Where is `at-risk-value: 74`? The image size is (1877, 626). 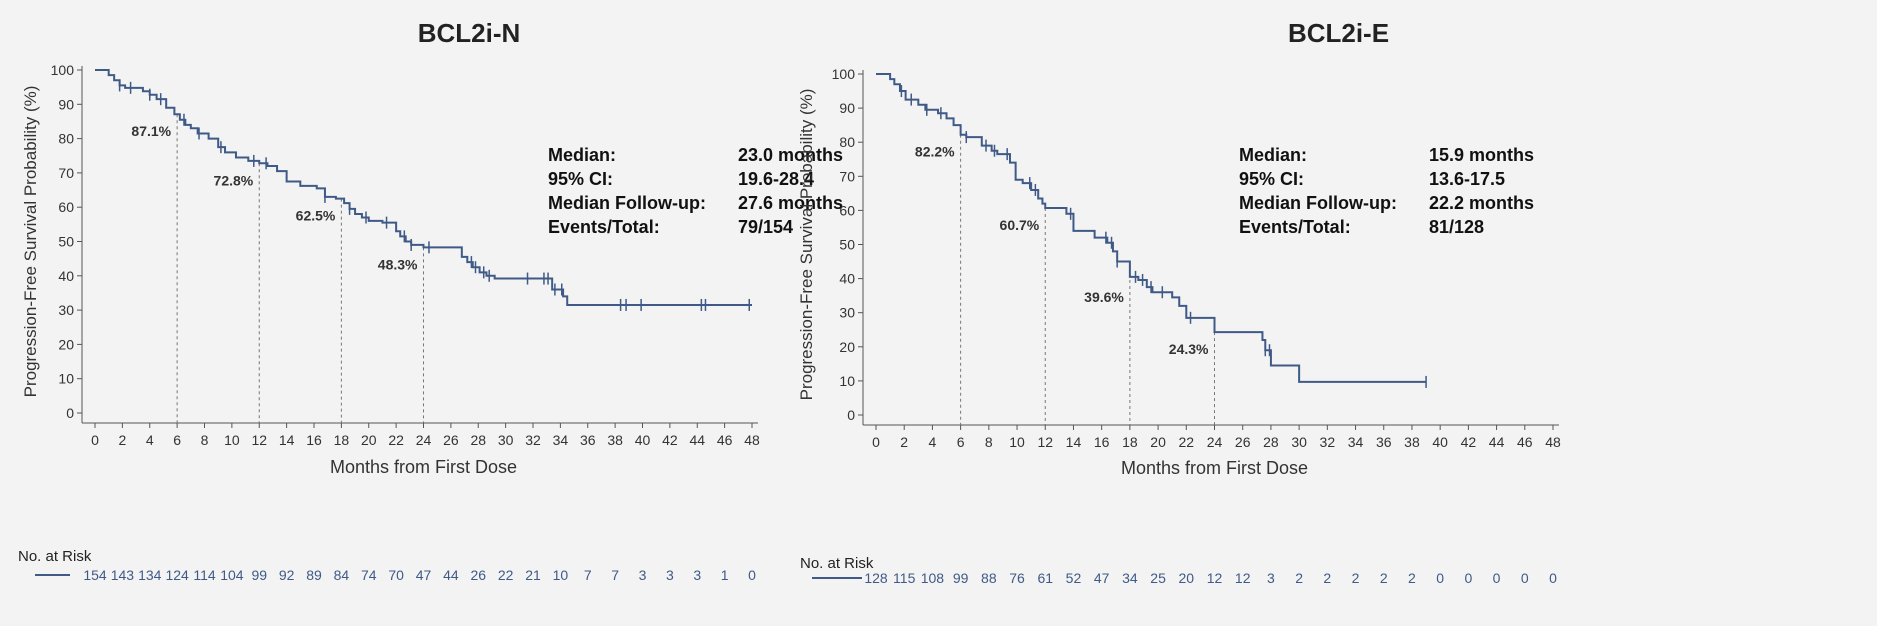 at-risk-value: 74 is located at coordinates (369, 575).